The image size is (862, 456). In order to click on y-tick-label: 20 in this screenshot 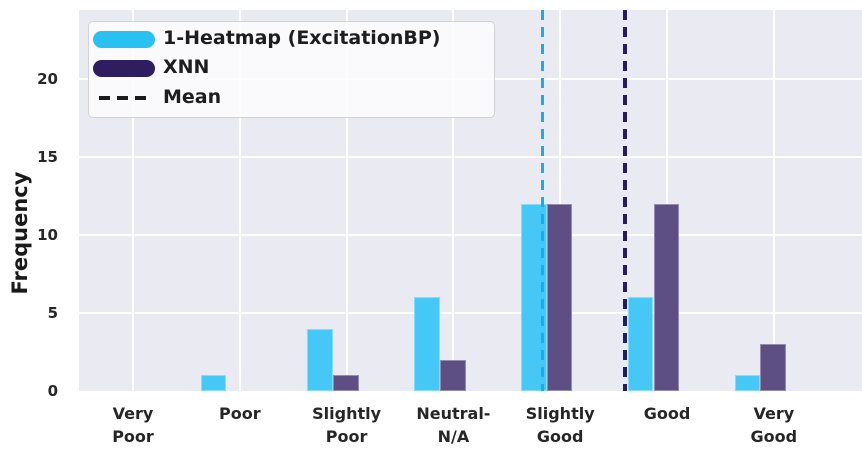, I will do `click(47, 78)`.